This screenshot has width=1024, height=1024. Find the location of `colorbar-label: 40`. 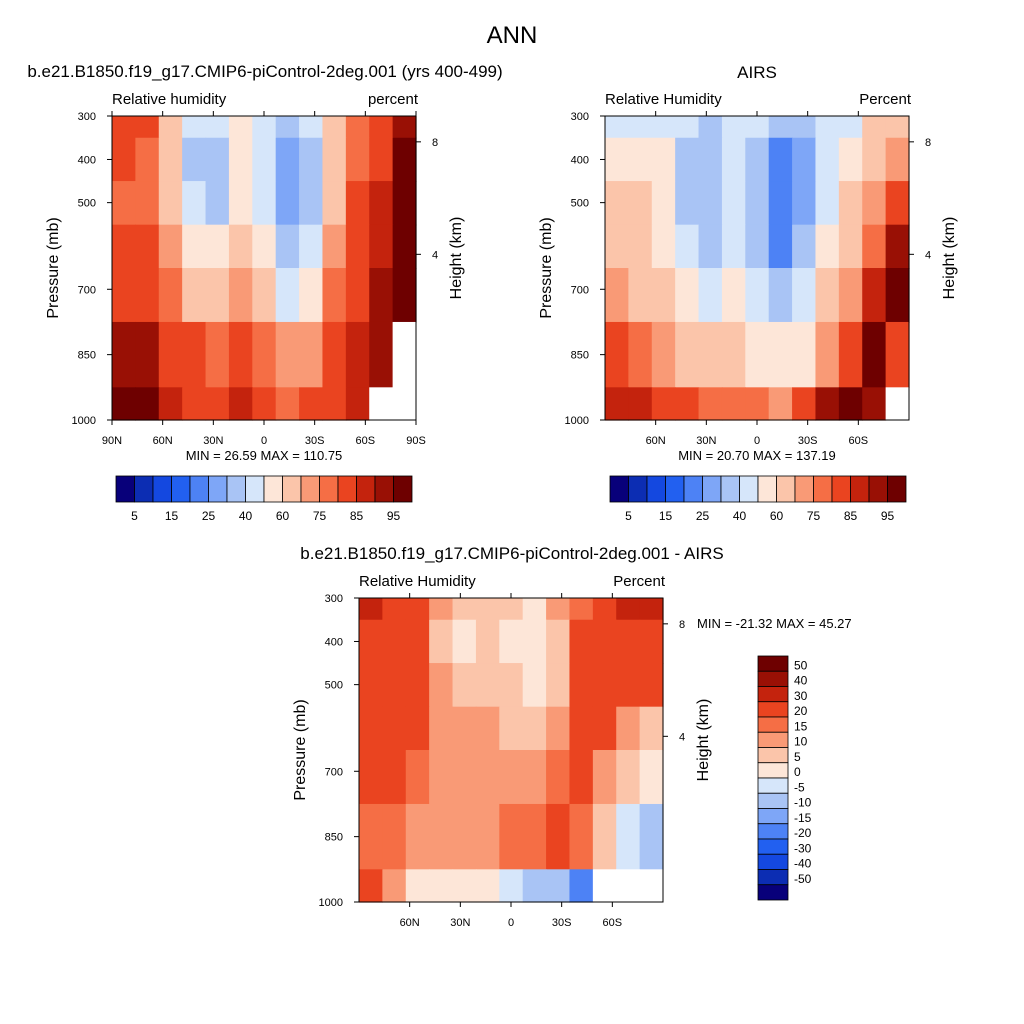

colorbar-label: 40 is located at coordinates (246, 516).